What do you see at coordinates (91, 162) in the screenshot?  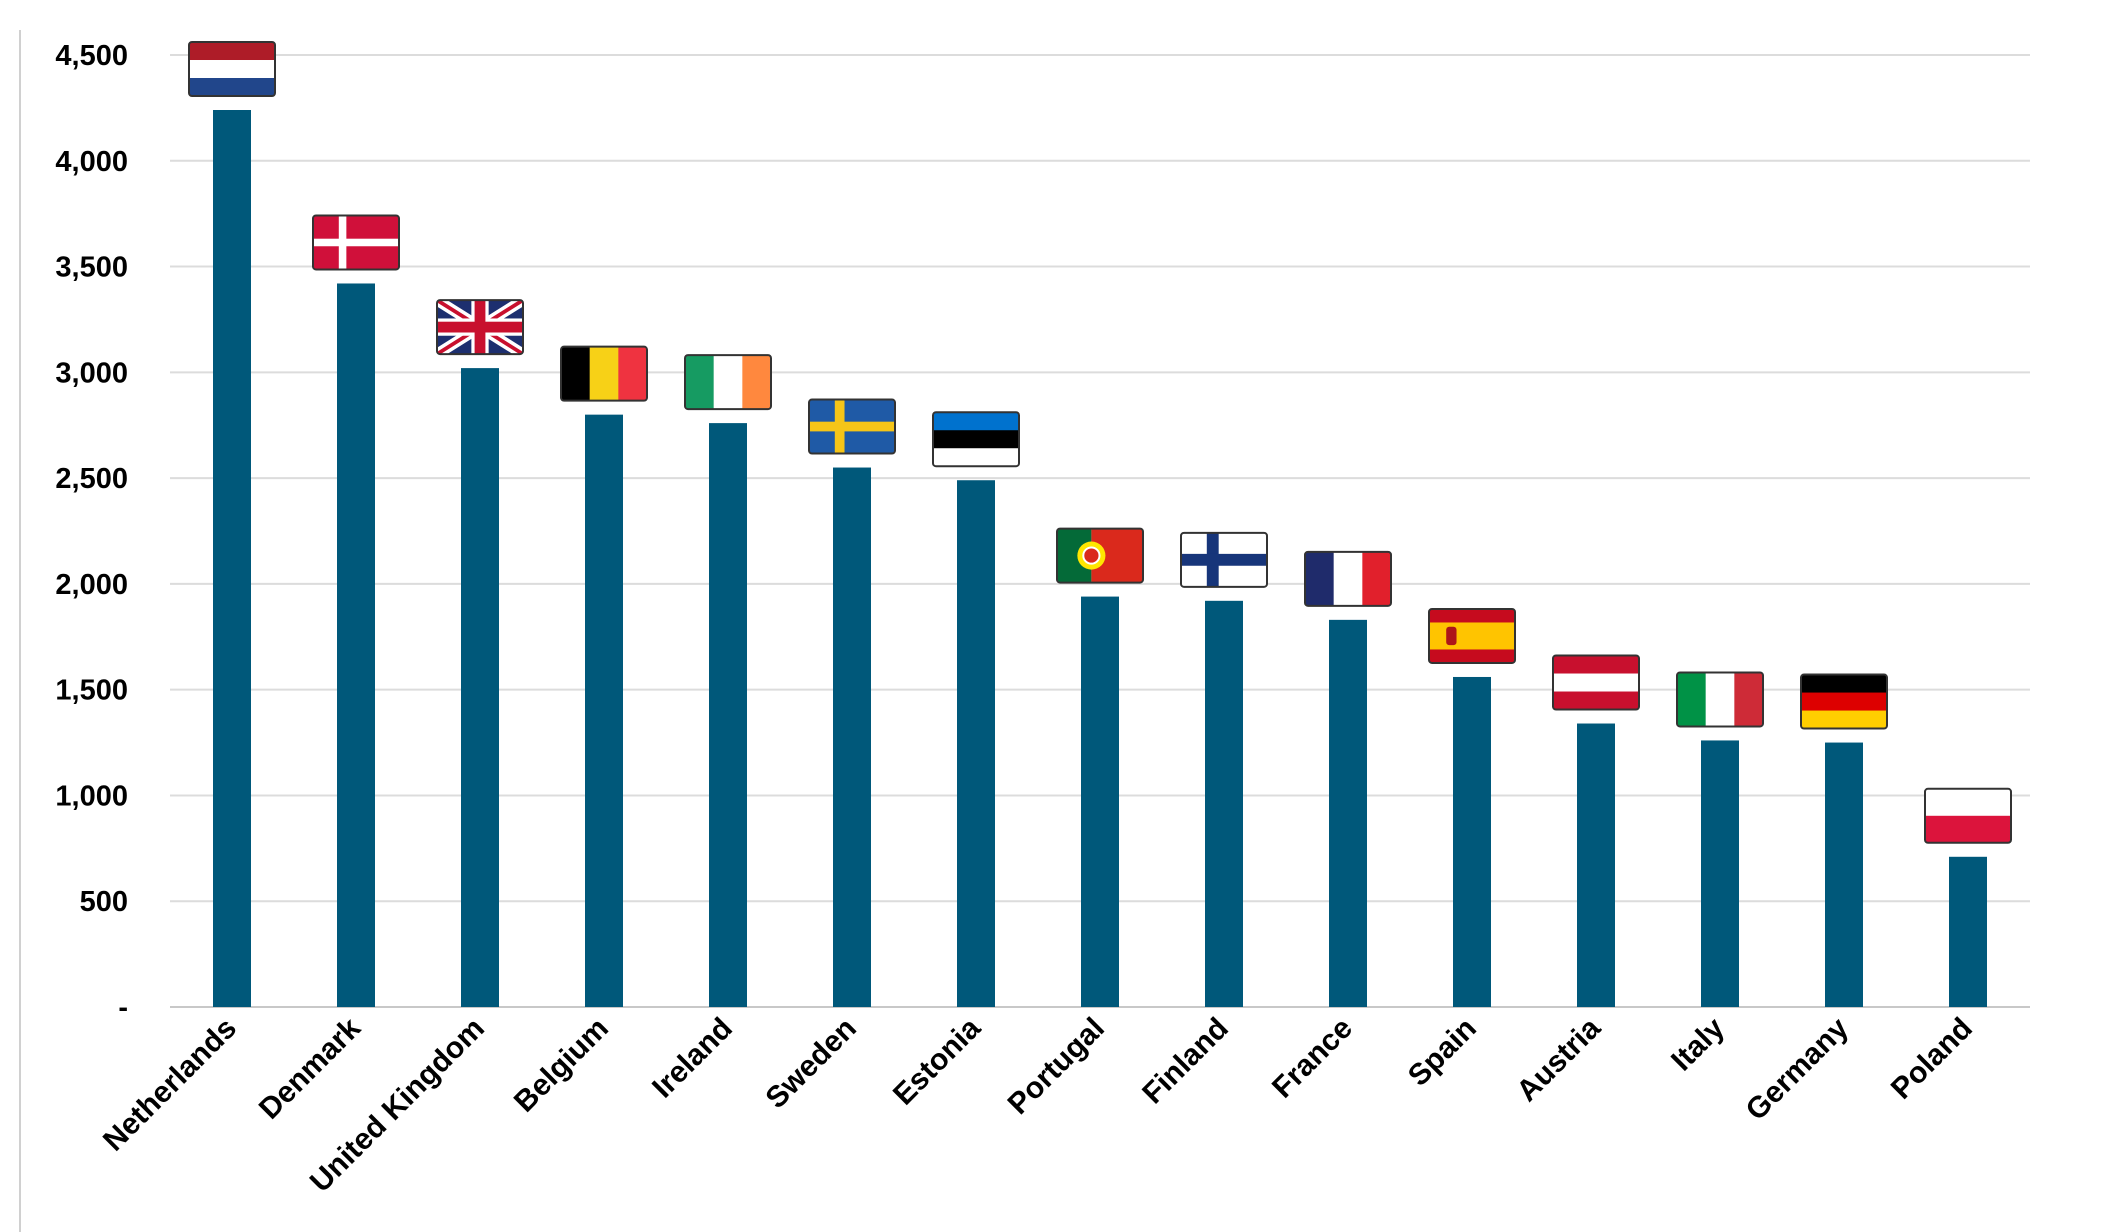 I see `y-tick-label: 4,000` at bounding box center [91, 162].